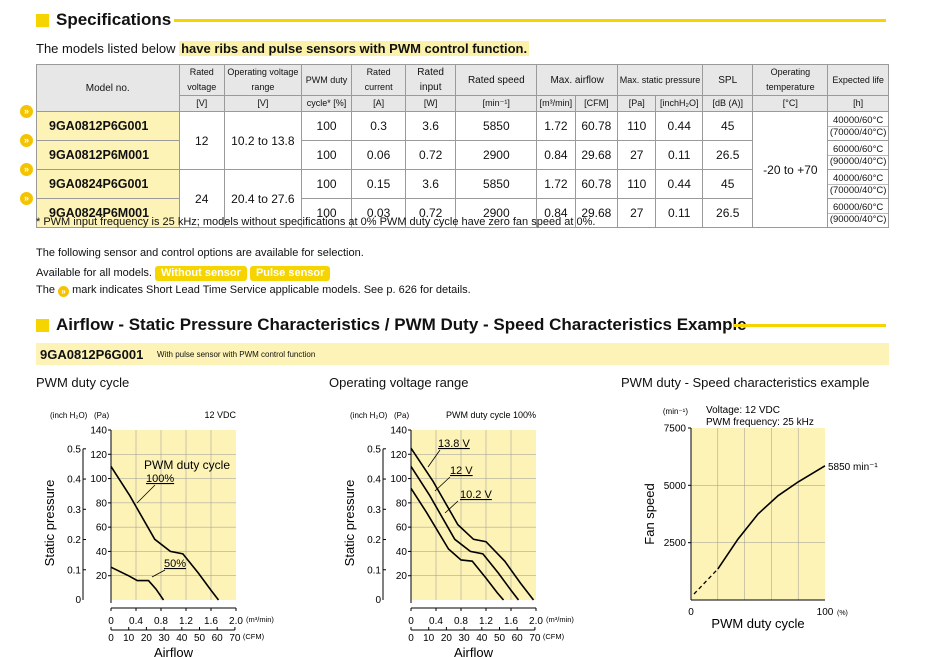 The height and width of the screenshot is (657, 926). I want to click on y-tick-label-pa: 140, so click(398, 431).